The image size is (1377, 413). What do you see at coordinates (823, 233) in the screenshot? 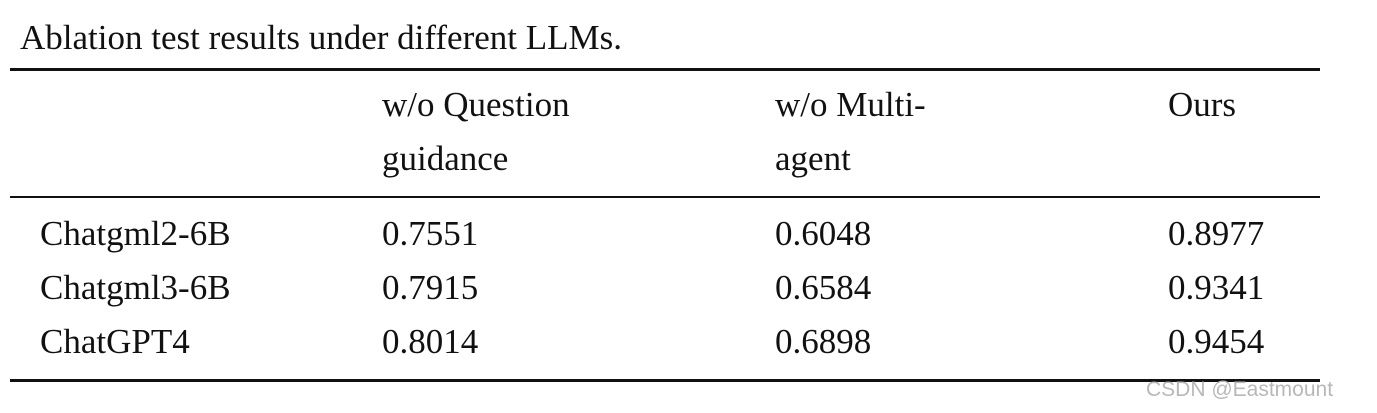
I see `cell-value: 0.6048` at bounding box center [823, 233].